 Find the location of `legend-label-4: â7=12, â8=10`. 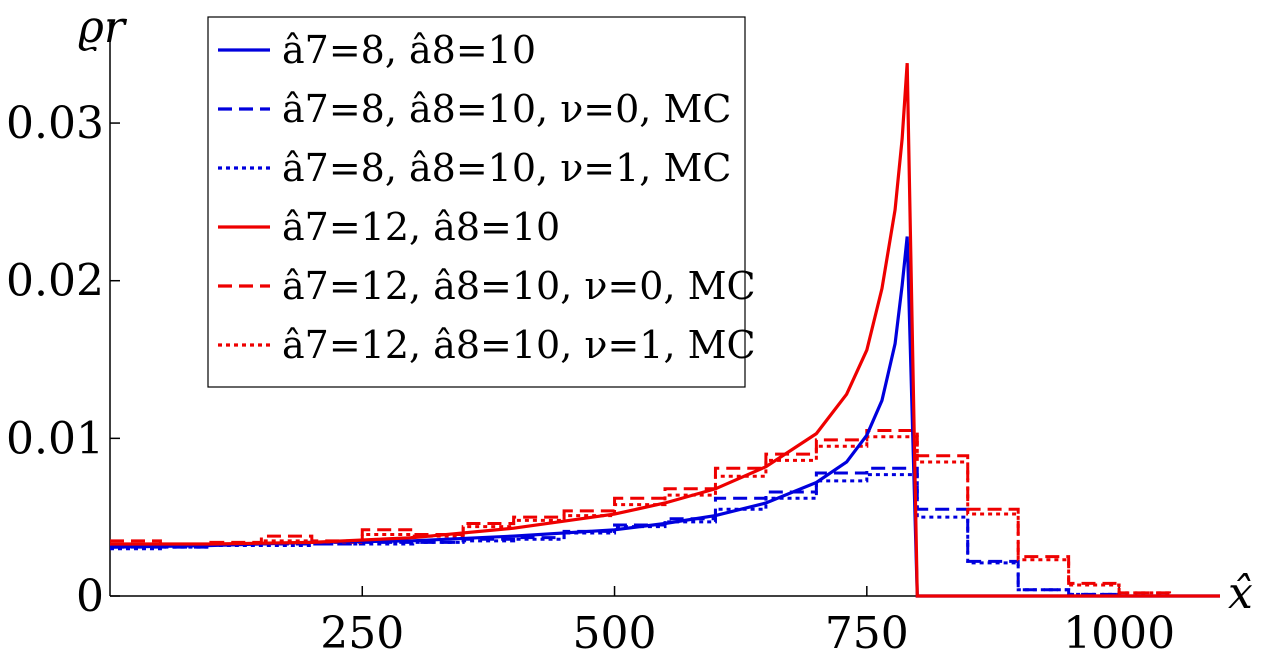

legend-label-4: â7=12, â8=10 is located at coordinates (421, 227).